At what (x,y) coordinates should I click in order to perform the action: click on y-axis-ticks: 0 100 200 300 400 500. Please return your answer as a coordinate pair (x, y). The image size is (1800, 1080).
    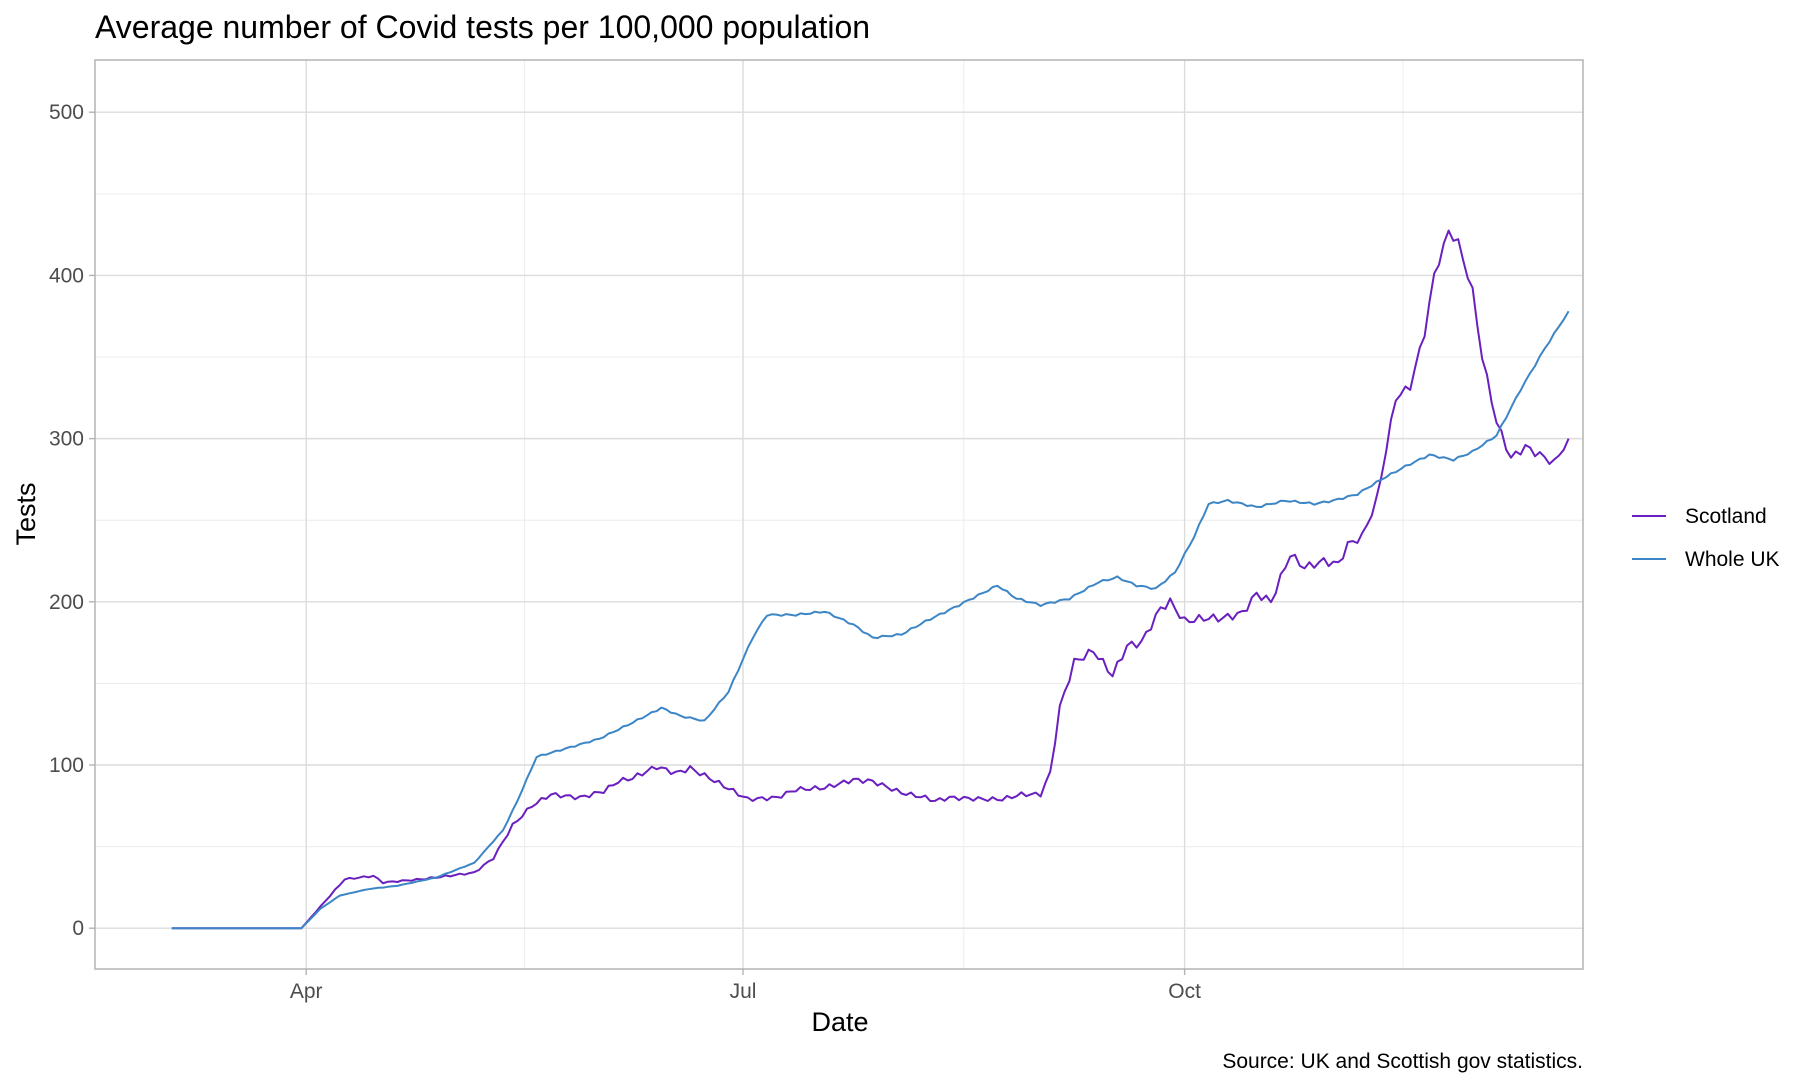
    Looking at the image, I should click on (72, 520).